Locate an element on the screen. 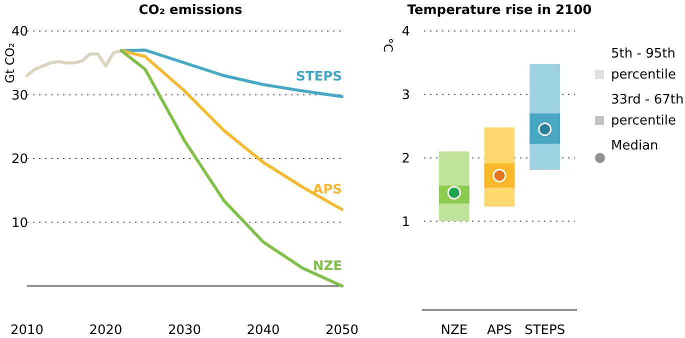  chart-title: CO₂ emissions is located at coordinates (190, 10).